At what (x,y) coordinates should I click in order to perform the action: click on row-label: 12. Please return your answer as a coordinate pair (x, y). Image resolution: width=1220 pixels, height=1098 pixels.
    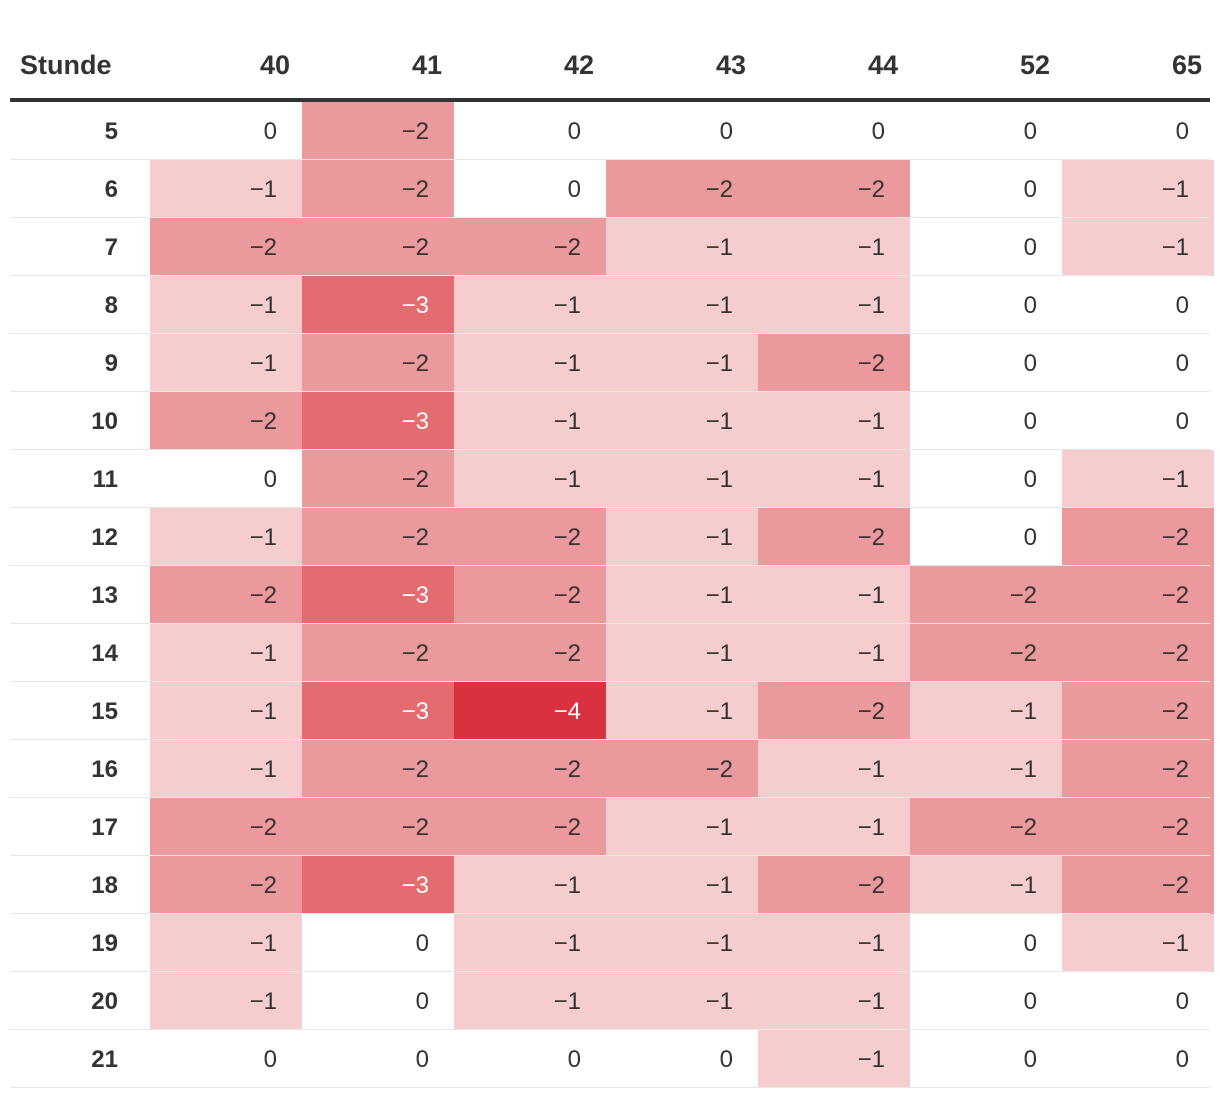
    Looking at the image, I should click on (104, 537).